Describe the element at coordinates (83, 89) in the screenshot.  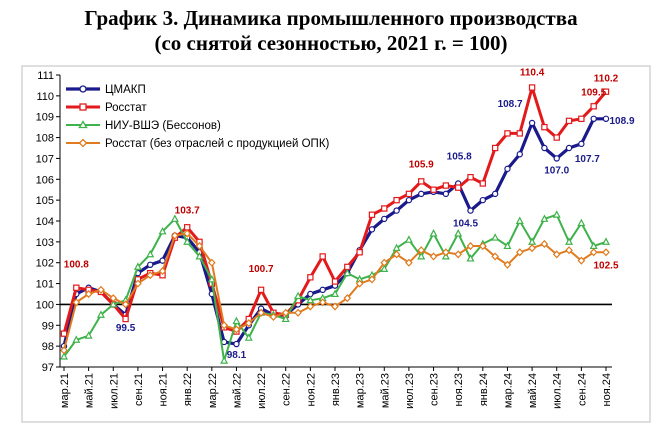
I see `legend-marker-cmakp` at that location.